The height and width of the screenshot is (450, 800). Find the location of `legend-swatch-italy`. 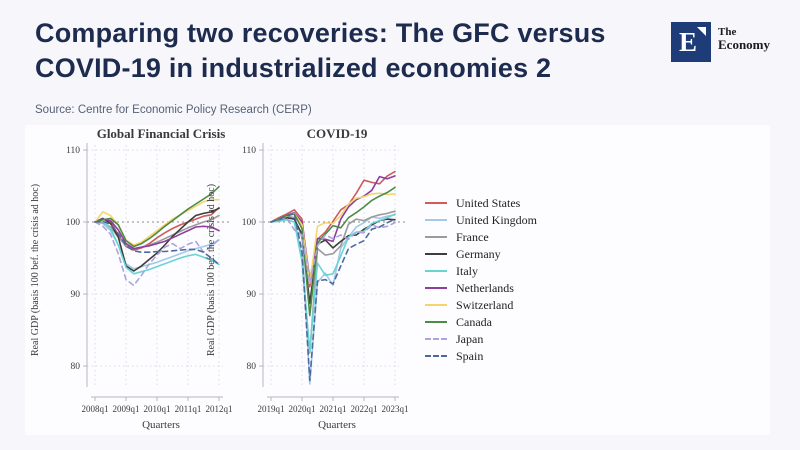

legend-swatch-italy is located at coordinates (436, 271).